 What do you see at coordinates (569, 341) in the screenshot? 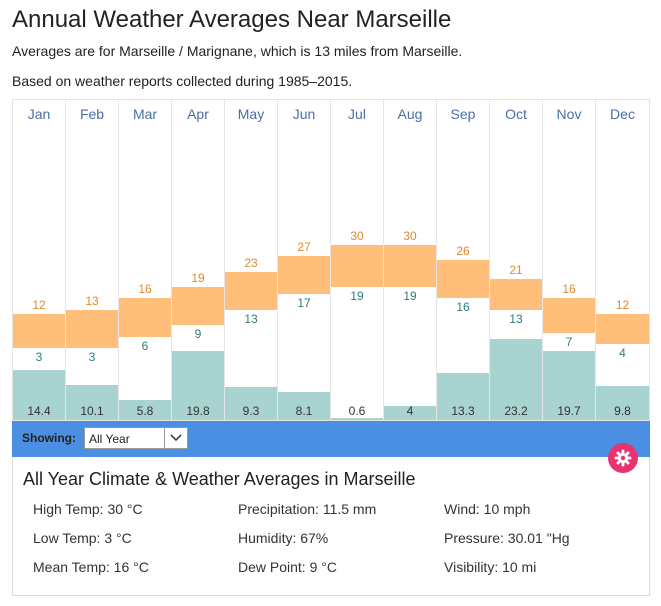
I see `low-temp-label: 7` at bounding box center [569, 341].